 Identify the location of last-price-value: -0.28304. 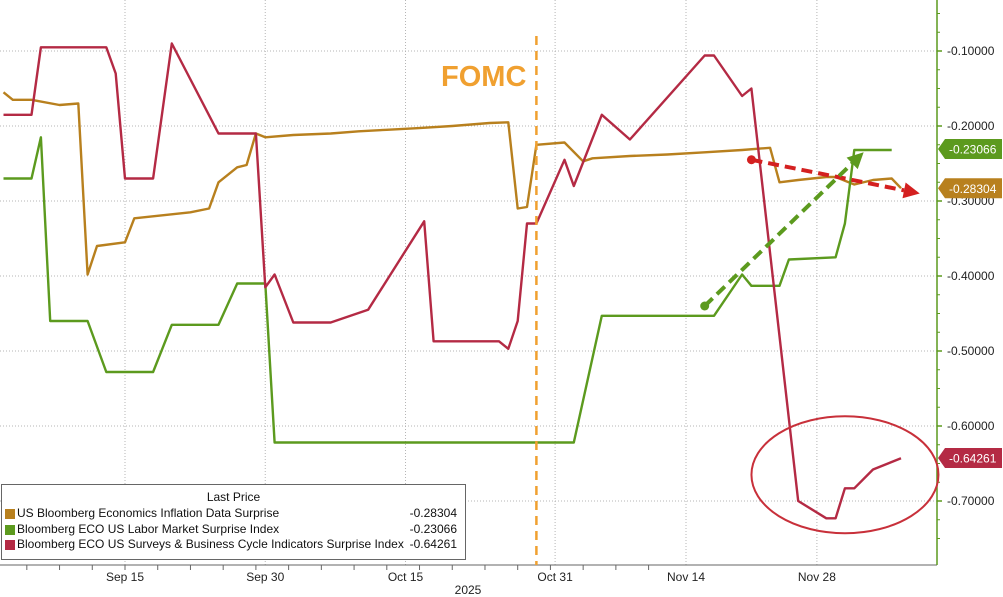
(973, 189).